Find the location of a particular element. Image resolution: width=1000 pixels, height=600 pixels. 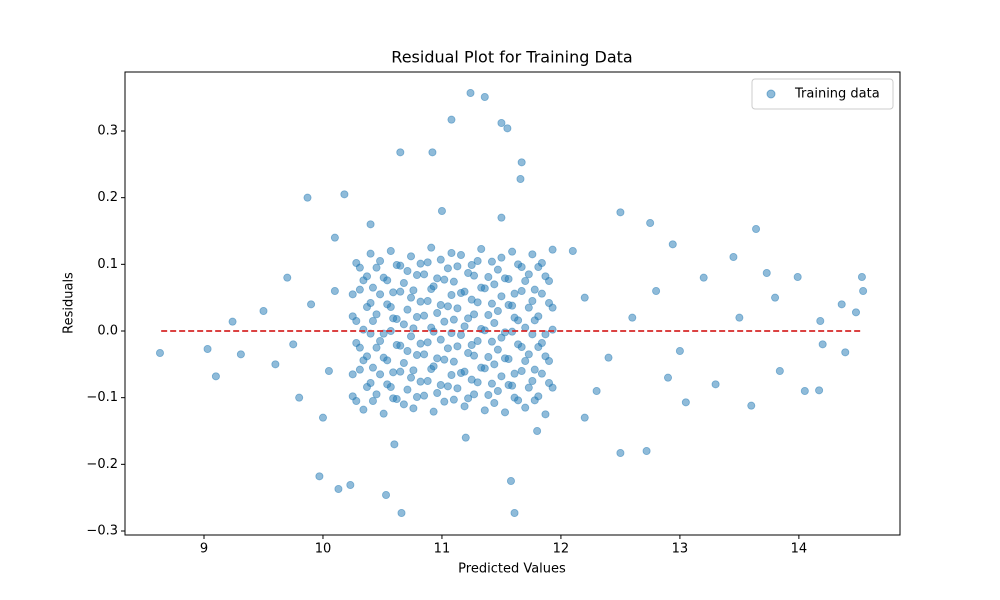

legend-marker is located at coordinates (771, 94).